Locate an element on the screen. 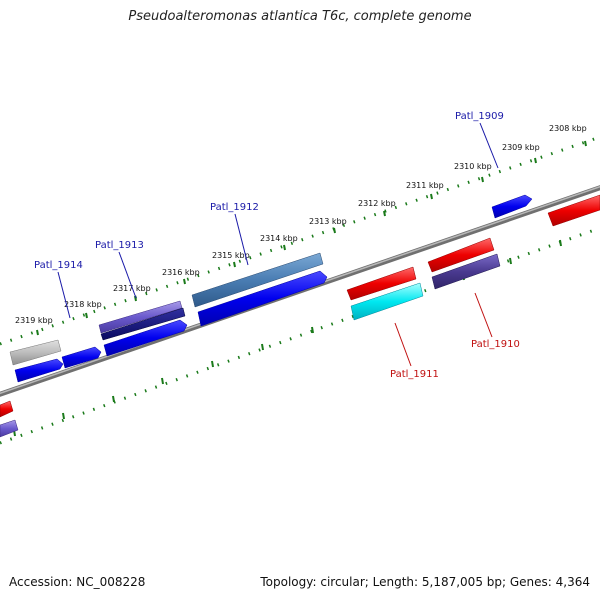  gene-red-left-edge is located at coordinates (7, 409).